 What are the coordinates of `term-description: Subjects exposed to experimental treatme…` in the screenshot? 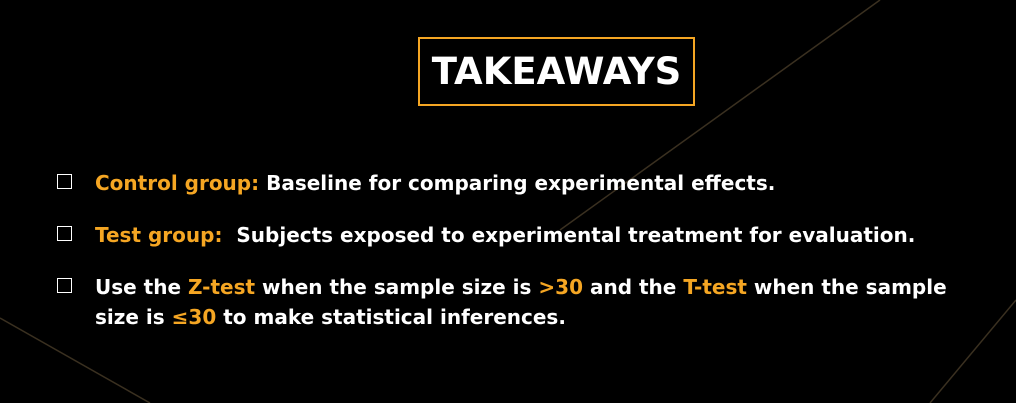 It's located at (569, 235).